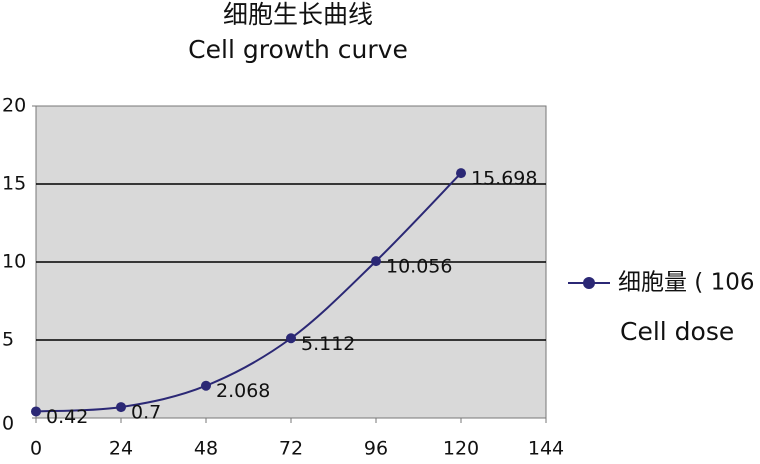 Image resolution: width=760 pixels, height=464 pixels. I want to click on data-label: 0.42, so click(67, 417).